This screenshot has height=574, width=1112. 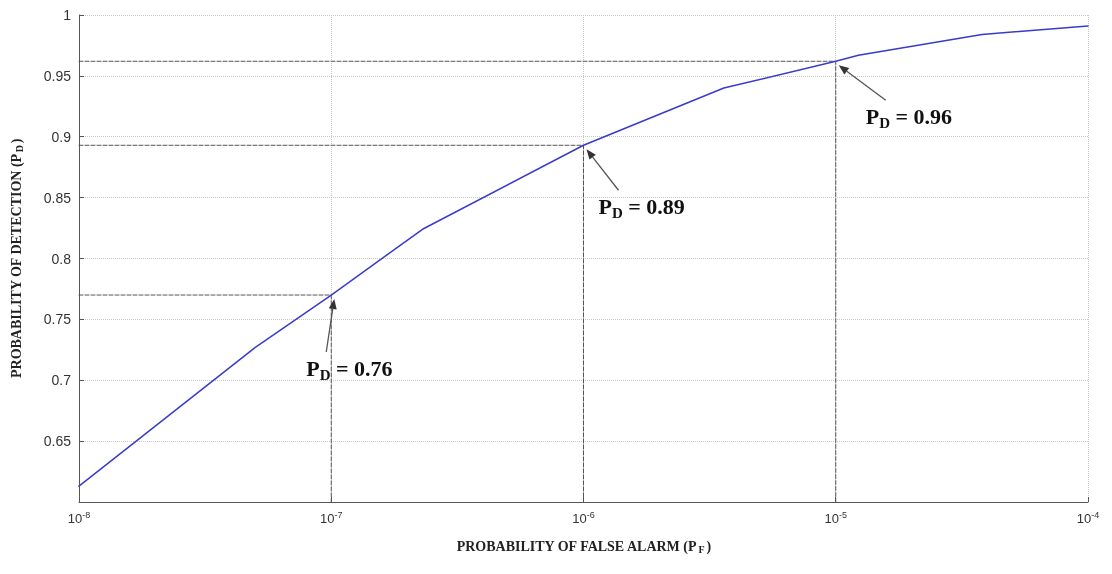 I want to click on y-tick-label: 0.95, so click(x=57, y=75).